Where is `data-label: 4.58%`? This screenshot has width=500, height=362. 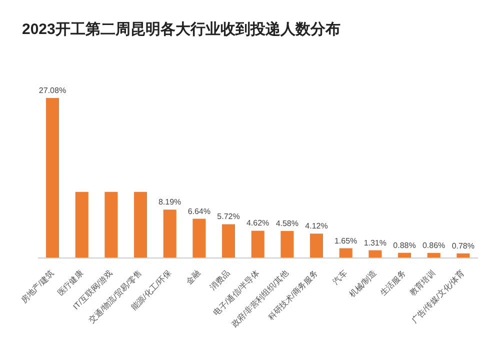 data-label: 4.58% is located at coordinates (287, 223).